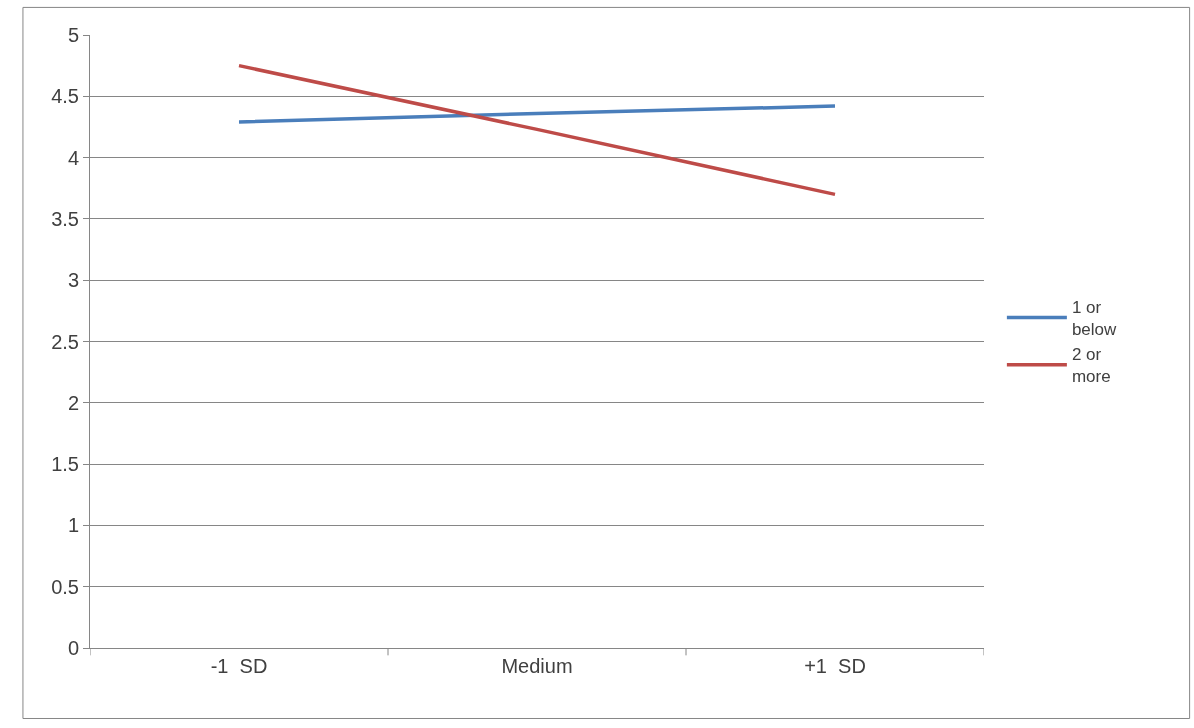  I want to click on y-tick-label: 4.5, so click(65, 96).